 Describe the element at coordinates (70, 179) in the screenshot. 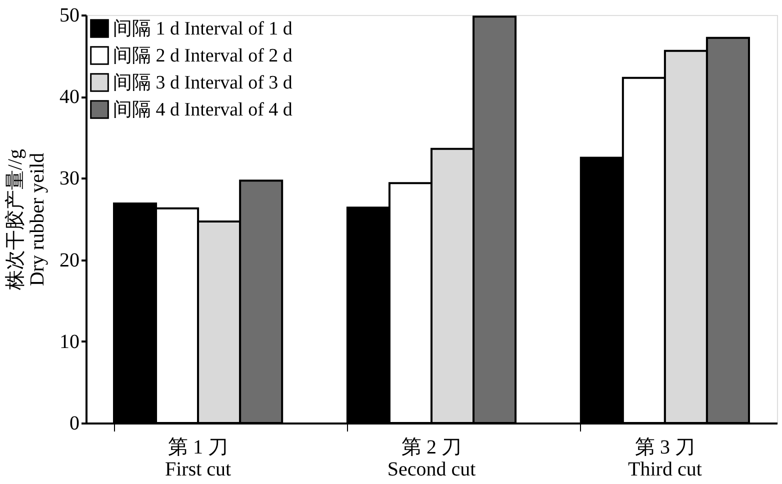

I see `y-tick-label: 30` at that location.